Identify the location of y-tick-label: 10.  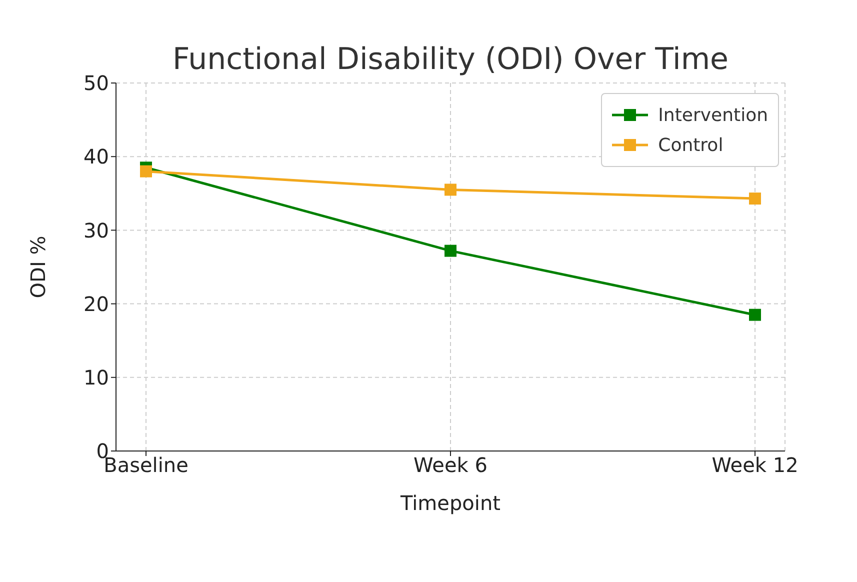
(96, 378).